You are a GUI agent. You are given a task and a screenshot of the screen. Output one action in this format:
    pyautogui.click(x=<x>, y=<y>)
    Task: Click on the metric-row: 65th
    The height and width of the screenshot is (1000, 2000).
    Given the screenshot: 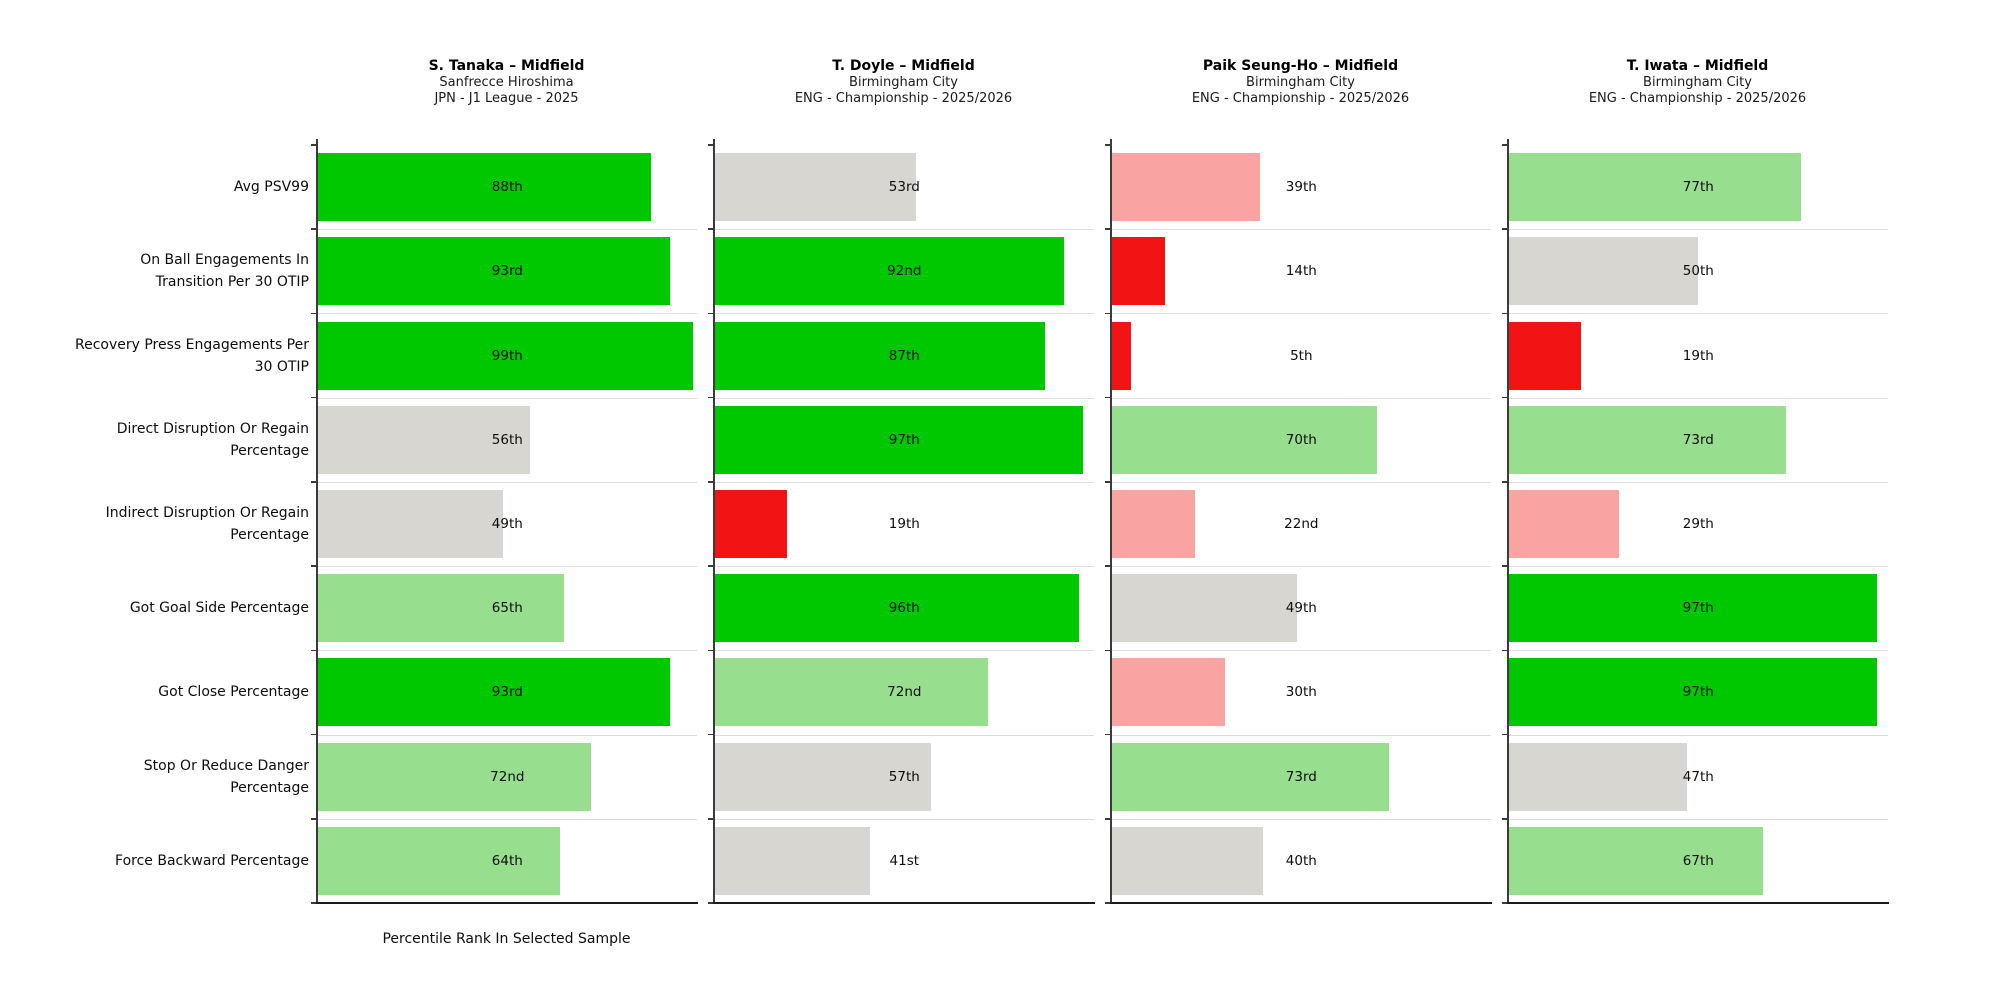 What is the action you would take?
    pyautogui.click(x=507, y=609)
    